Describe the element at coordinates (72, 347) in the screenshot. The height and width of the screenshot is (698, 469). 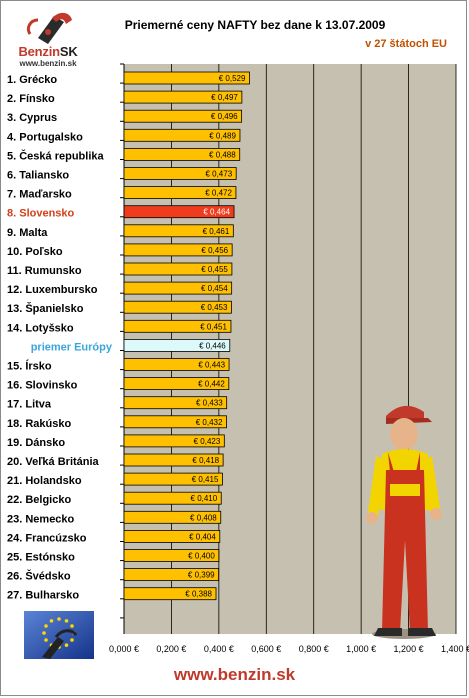
I see `category-label: priemer Európy` at that location.